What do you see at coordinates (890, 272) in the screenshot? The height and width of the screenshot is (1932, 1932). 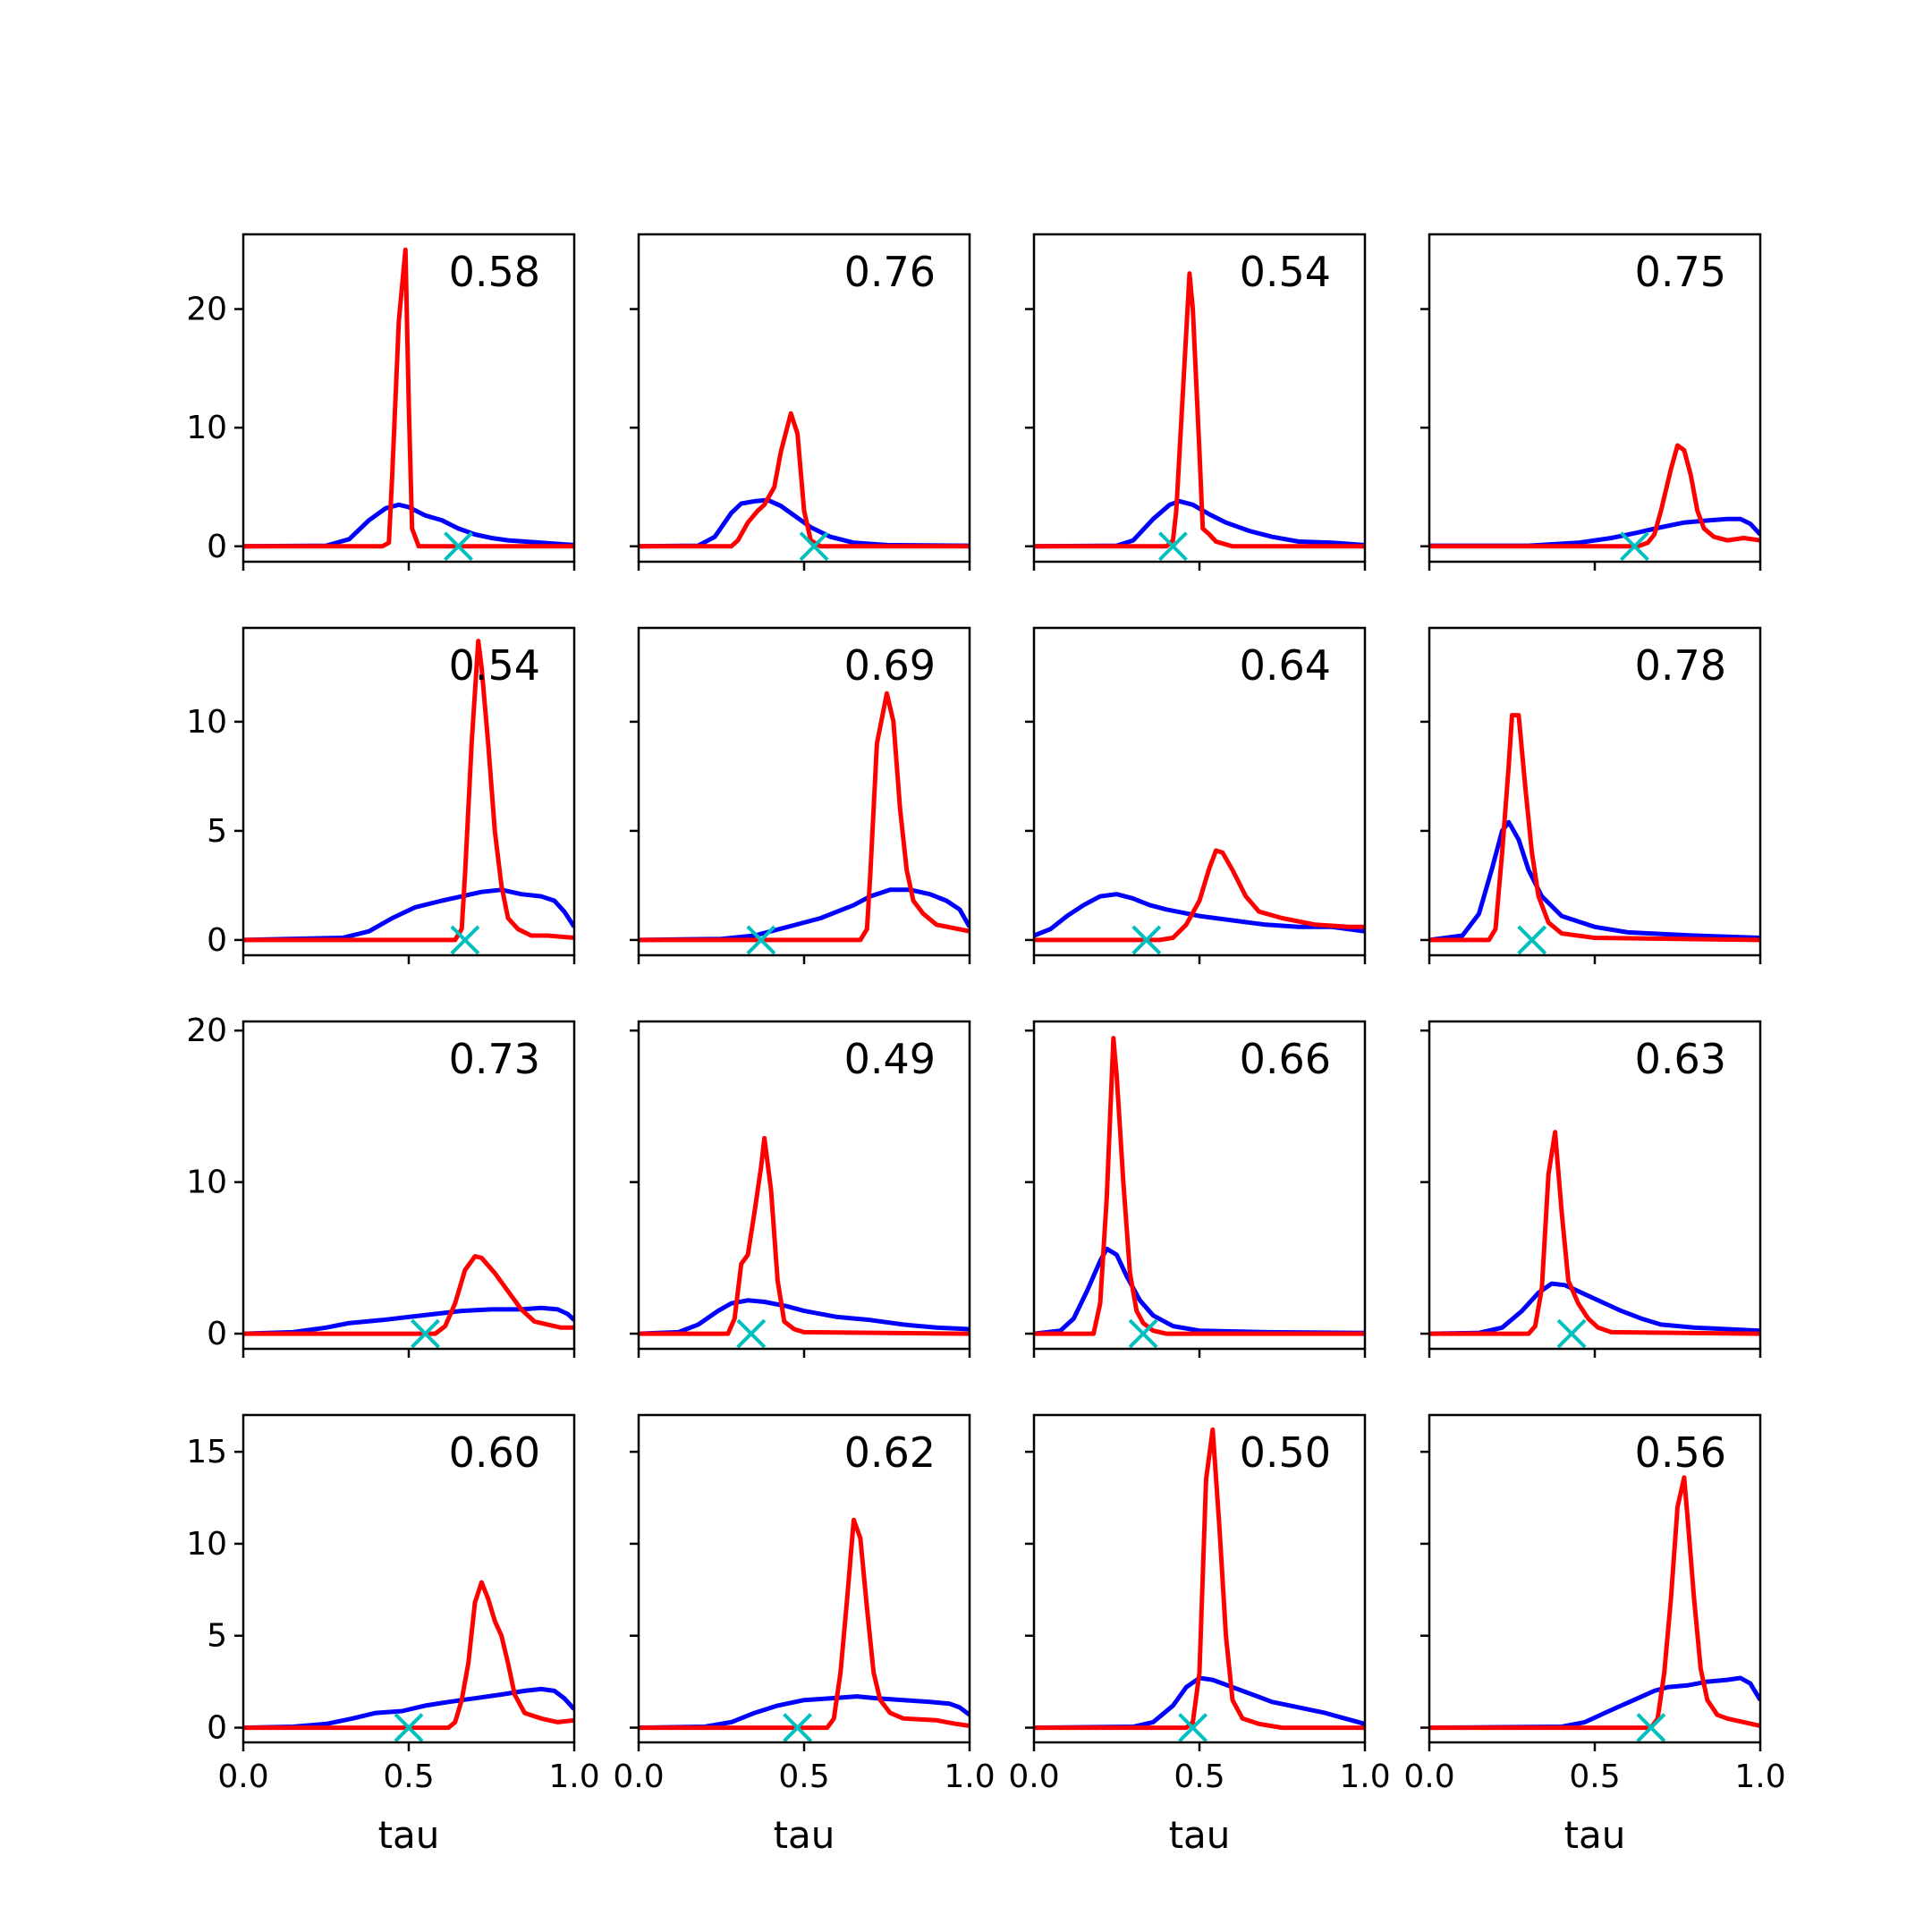 I see `panel-value-label: 0.76` at bounding box center [890, 272].